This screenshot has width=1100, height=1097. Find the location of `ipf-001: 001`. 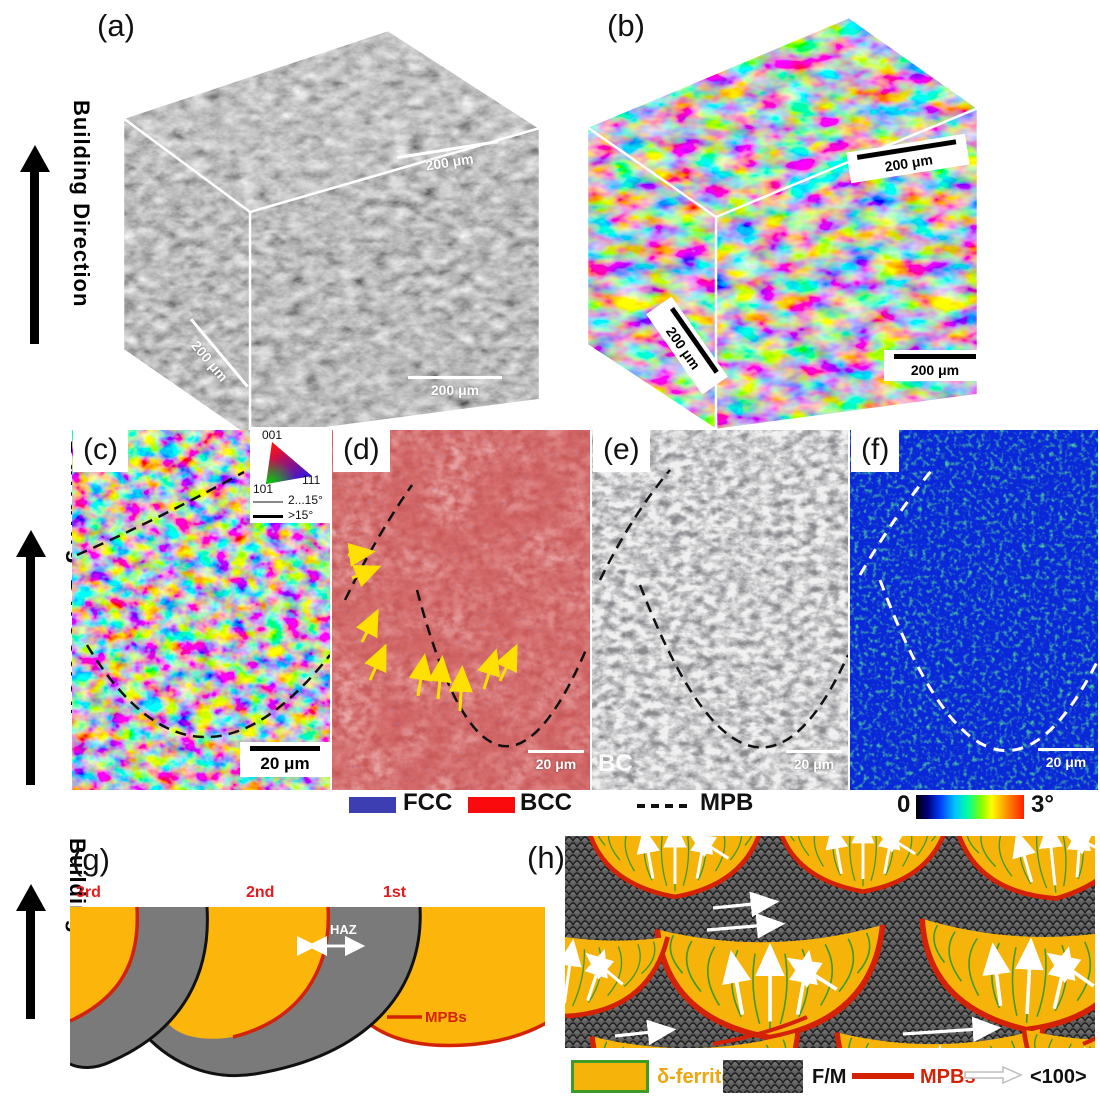

ipf-001: 001 is located at coordinates (272, 435).